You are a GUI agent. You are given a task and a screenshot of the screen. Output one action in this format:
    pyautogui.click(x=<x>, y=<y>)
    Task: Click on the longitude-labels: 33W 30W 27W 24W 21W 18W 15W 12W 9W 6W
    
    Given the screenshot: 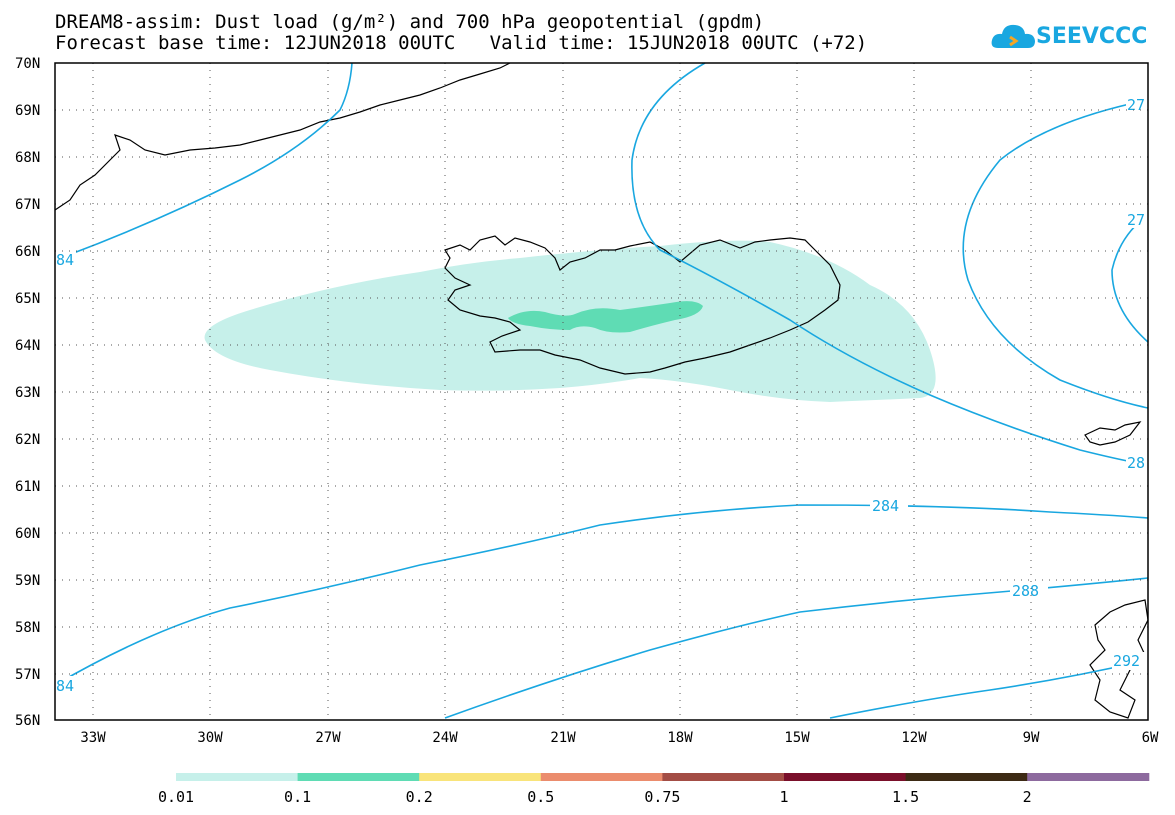 What is the action you would take?
    pyautogui.click(x=619, y=738)
    